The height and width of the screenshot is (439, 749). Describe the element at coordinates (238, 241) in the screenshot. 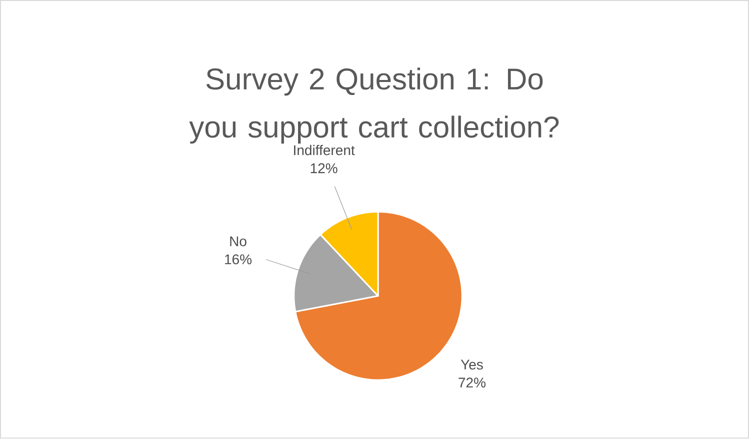

I see `slice-label: No` at that location.